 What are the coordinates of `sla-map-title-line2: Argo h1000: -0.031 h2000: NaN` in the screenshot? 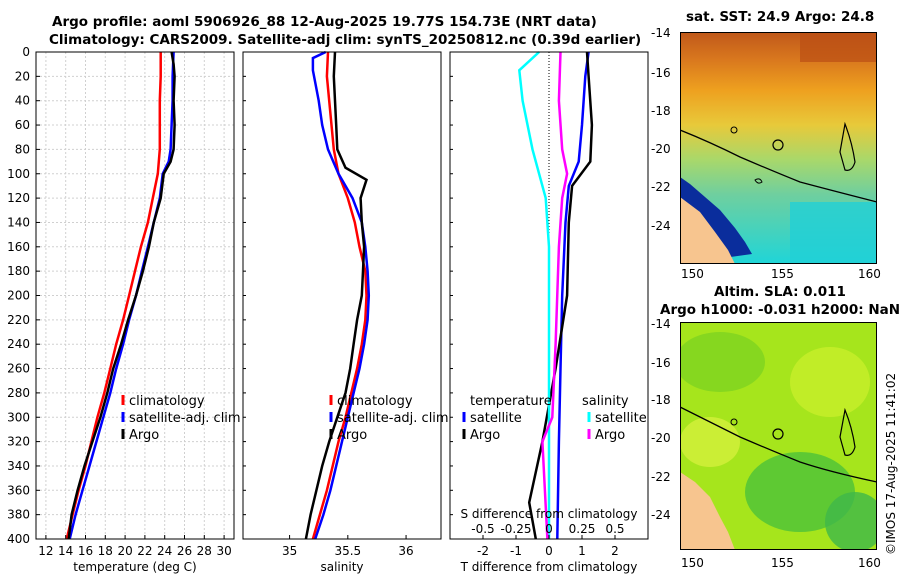 It's located at (780, 310).